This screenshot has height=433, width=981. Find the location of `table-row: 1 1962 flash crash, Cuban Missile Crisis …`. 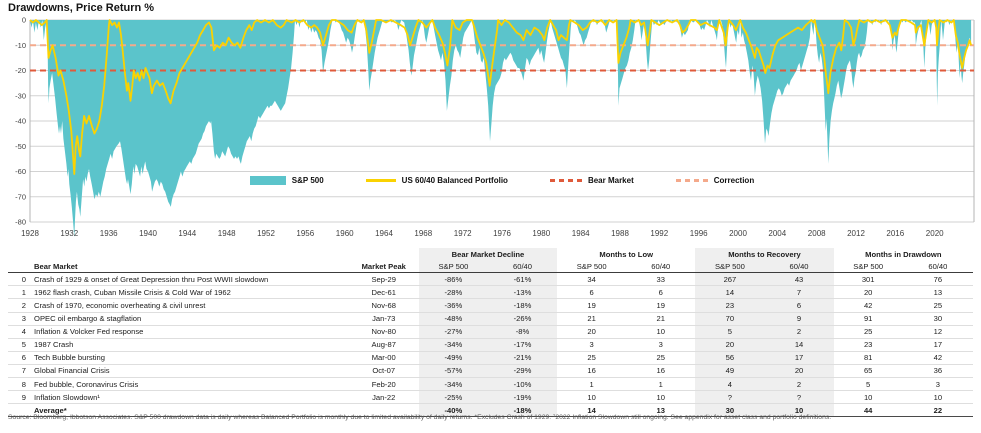

table-row: 1 1962 flash crash, Cuban Missile Crisis … is located at coordinates (490, 292).